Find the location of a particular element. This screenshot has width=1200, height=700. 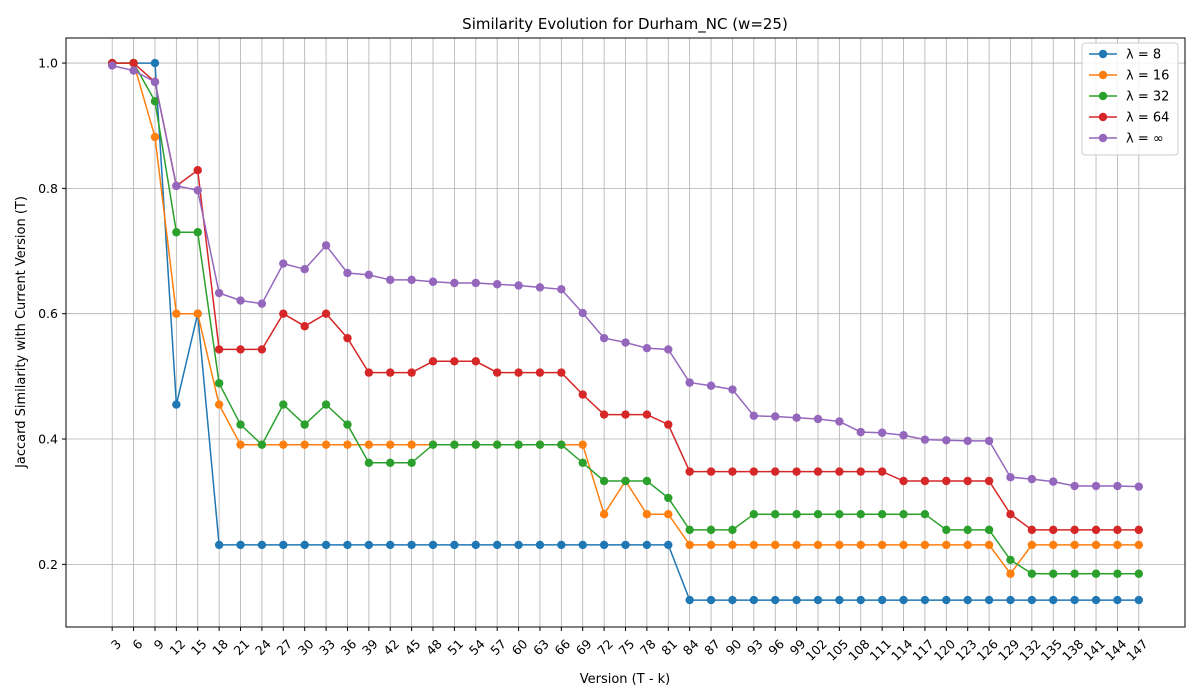

x-tick-label: 15 is located at coordinates (199, 647).